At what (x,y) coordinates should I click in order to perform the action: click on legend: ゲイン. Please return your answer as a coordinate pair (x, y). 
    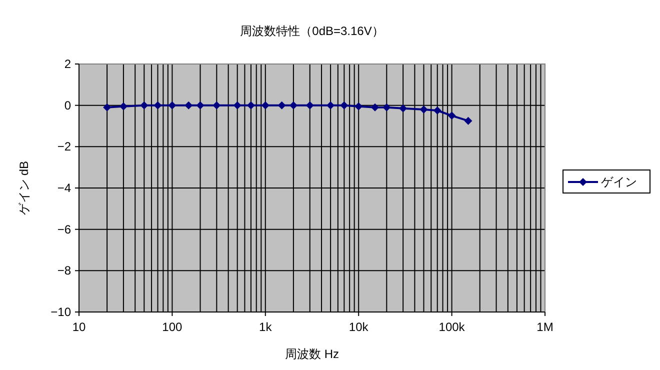
    Looking at the image, I should click on (606, 182).